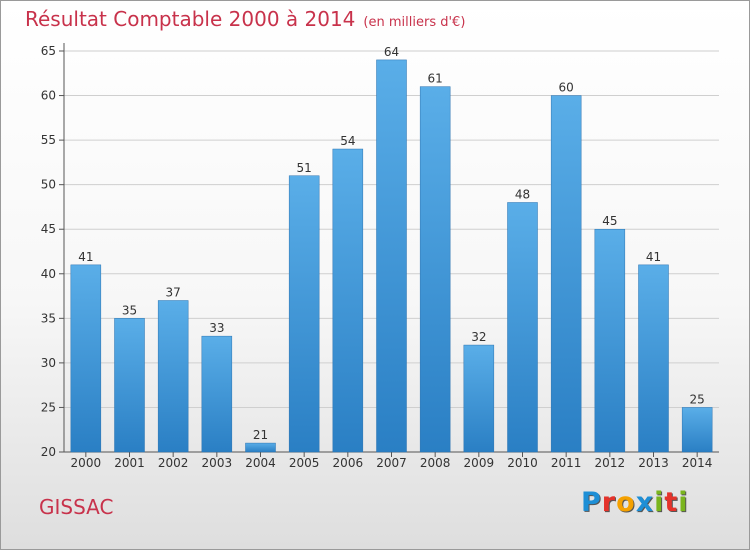 The image size is (750, 550). Describe the element at coordinates (671, 502) in the screenshot. I see `logo-letter: t` at that location.